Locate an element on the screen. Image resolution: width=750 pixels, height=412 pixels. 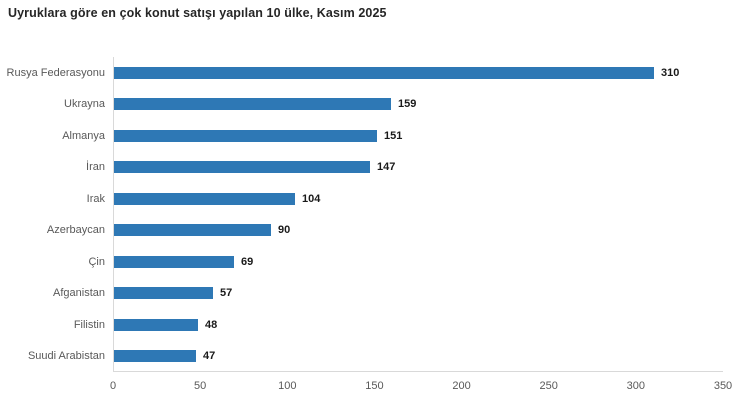
value-label: 69 is located at coordinates (247, 261).